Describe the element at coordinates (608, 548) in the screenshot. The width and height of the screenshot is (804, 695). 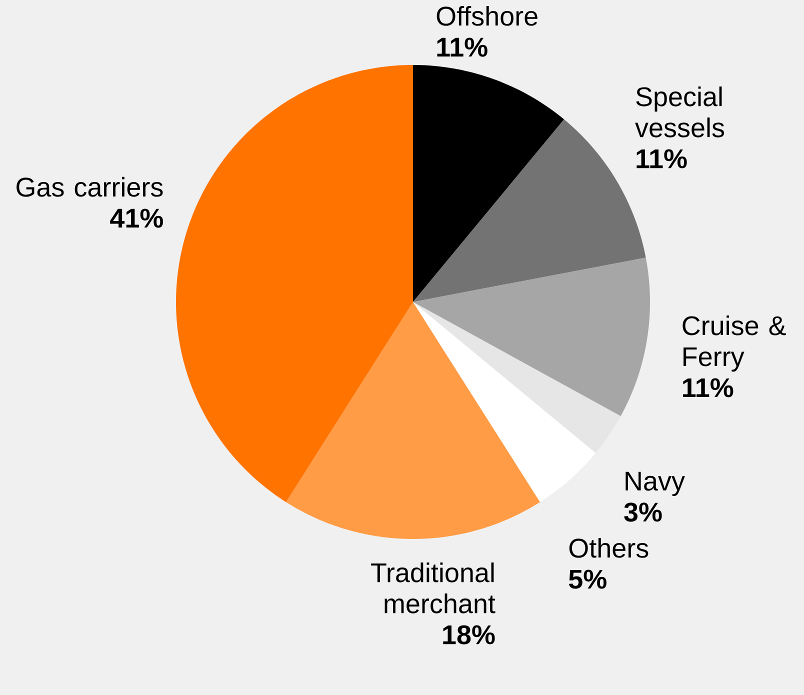
I see `slice-label: Others` at that location.